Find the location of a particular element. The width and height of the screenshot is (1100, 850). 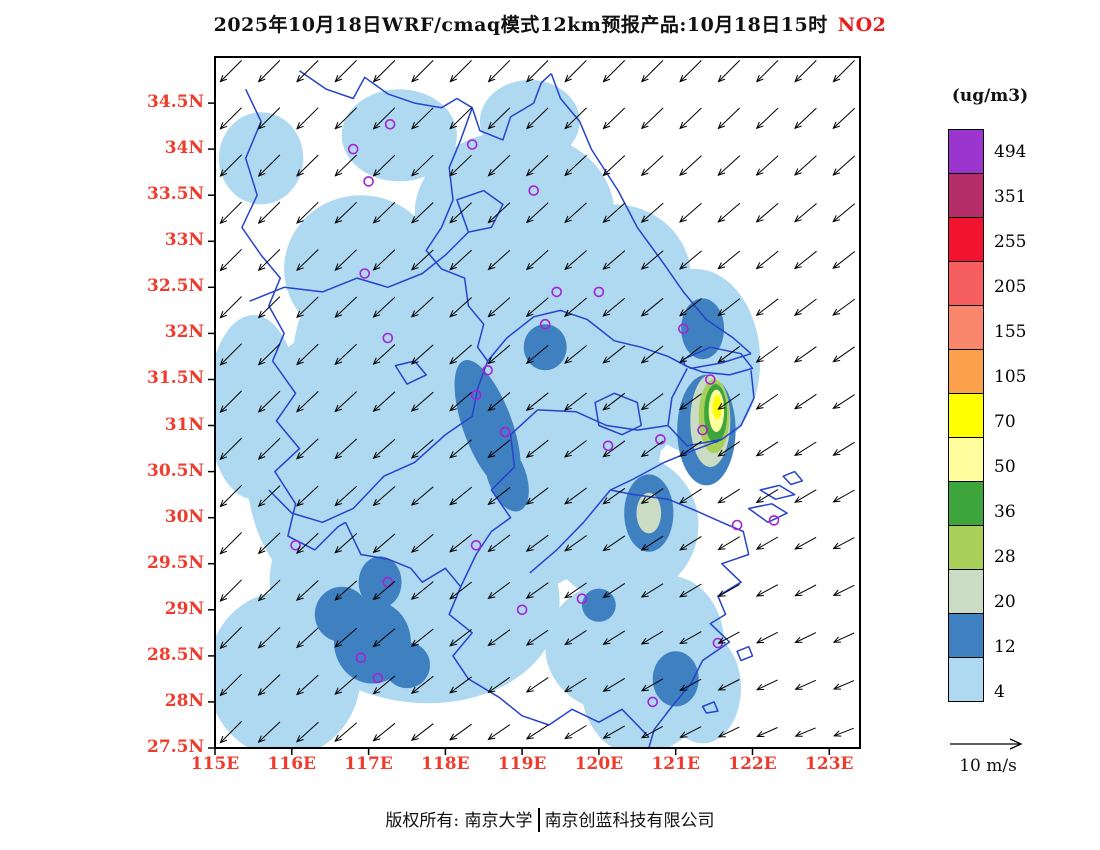

city-marker is located at coordinates (353, 149).